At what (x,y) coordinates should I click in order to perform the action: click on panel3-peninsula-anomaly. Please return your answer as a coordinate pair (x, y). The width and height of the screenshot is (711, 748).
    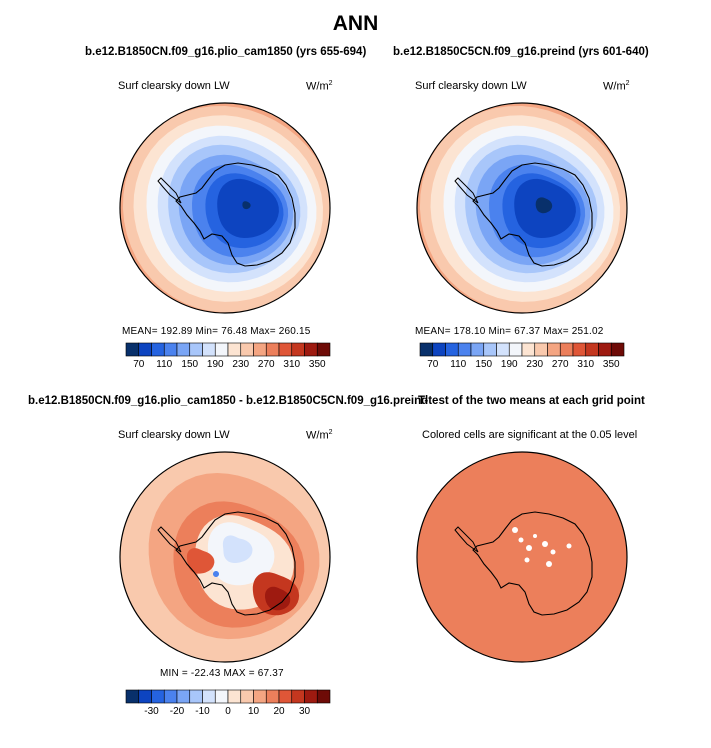
    Looking at the image, I should click on (200, 561).